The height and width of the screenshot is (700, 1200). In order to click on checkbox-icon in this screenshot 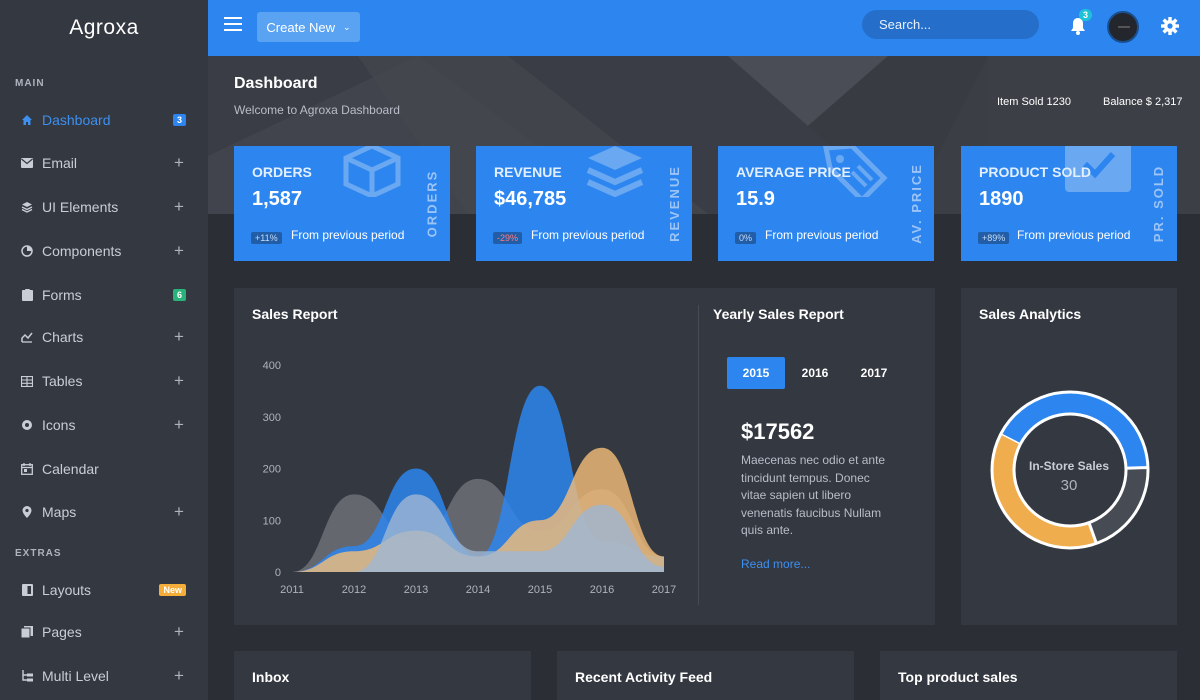, I will do `click(1098, 169)`.